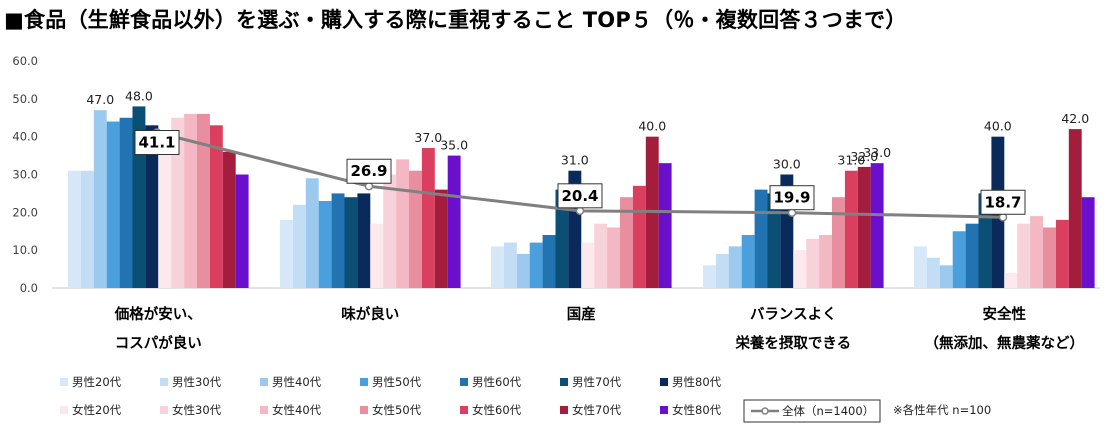 The image size is (1120, 433). I want to click on legend-label: 女性40代, so click(297, 410).